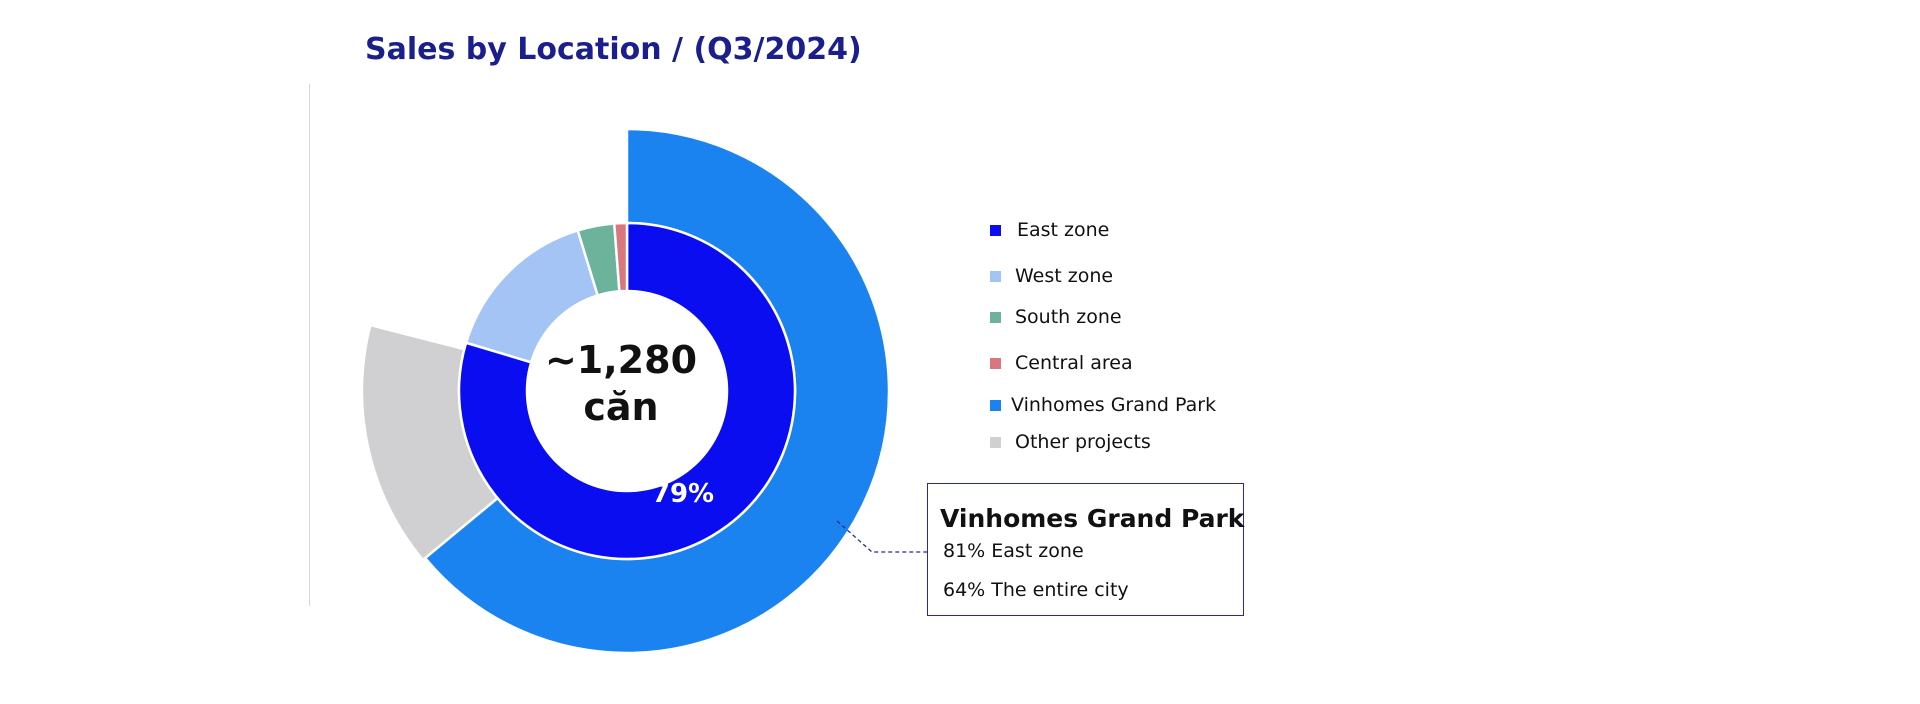 The height and width of the screenshot is (704, 1920). I want to click on legend-item-other-projects: Other projects, so click(1070, 442).